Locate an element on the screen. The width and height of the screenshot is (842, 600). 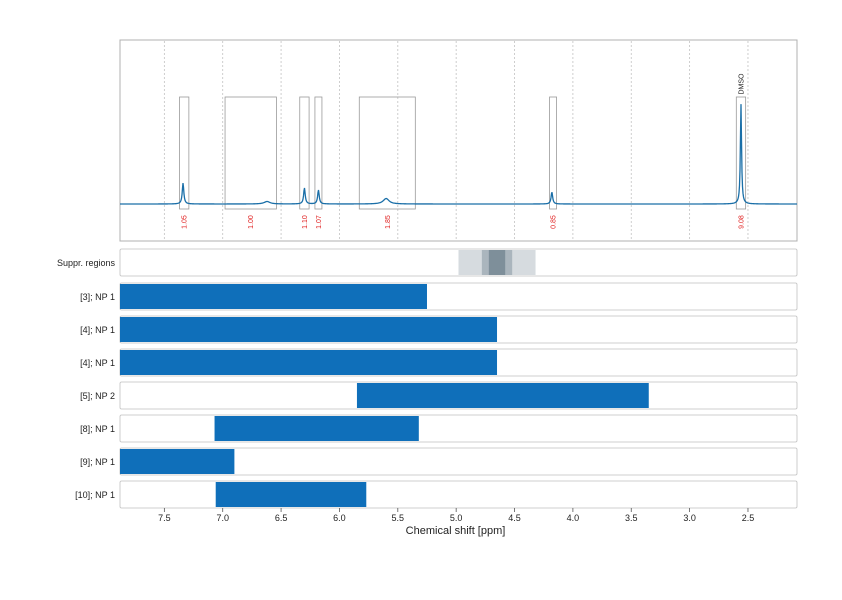
integration-value: 1.07 is located at coordinates (319, 222).